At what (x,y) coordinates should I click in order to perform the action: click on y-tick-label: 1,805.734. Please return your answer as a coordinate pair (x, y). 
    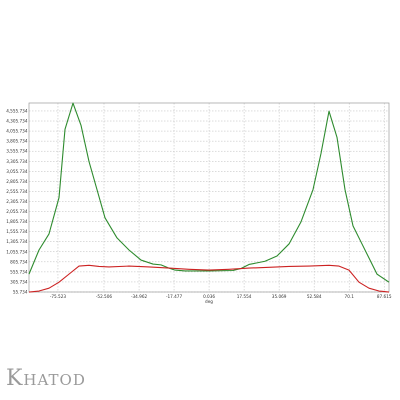
    Looking at the image, I should click on (17, 221).